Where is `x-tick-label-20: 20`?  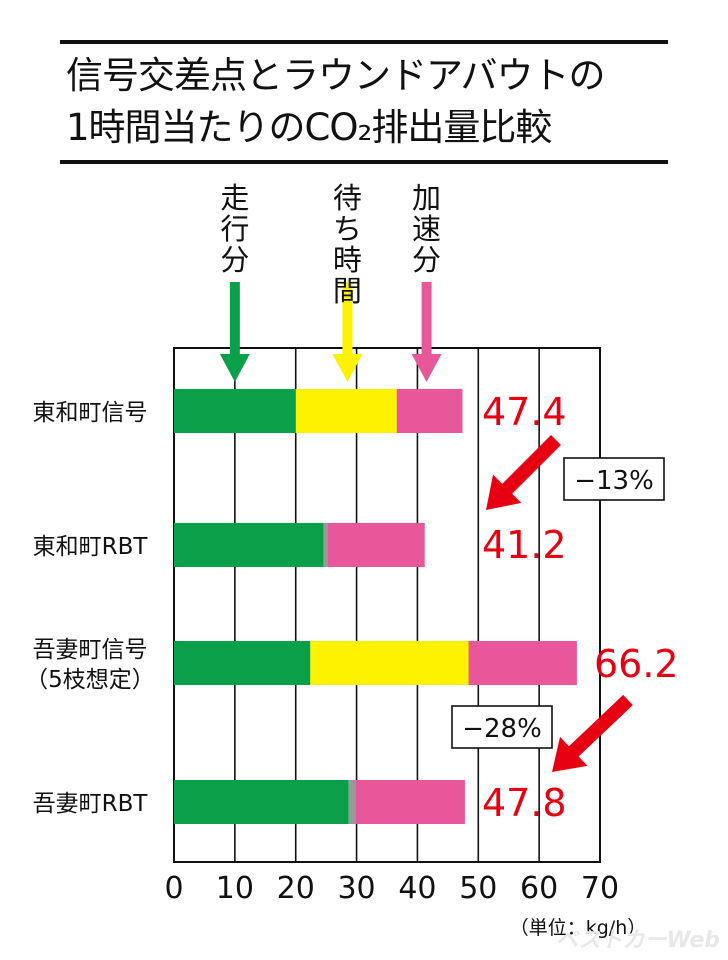
x-tick-label-20: 20 is located at coordinates (296, 888).